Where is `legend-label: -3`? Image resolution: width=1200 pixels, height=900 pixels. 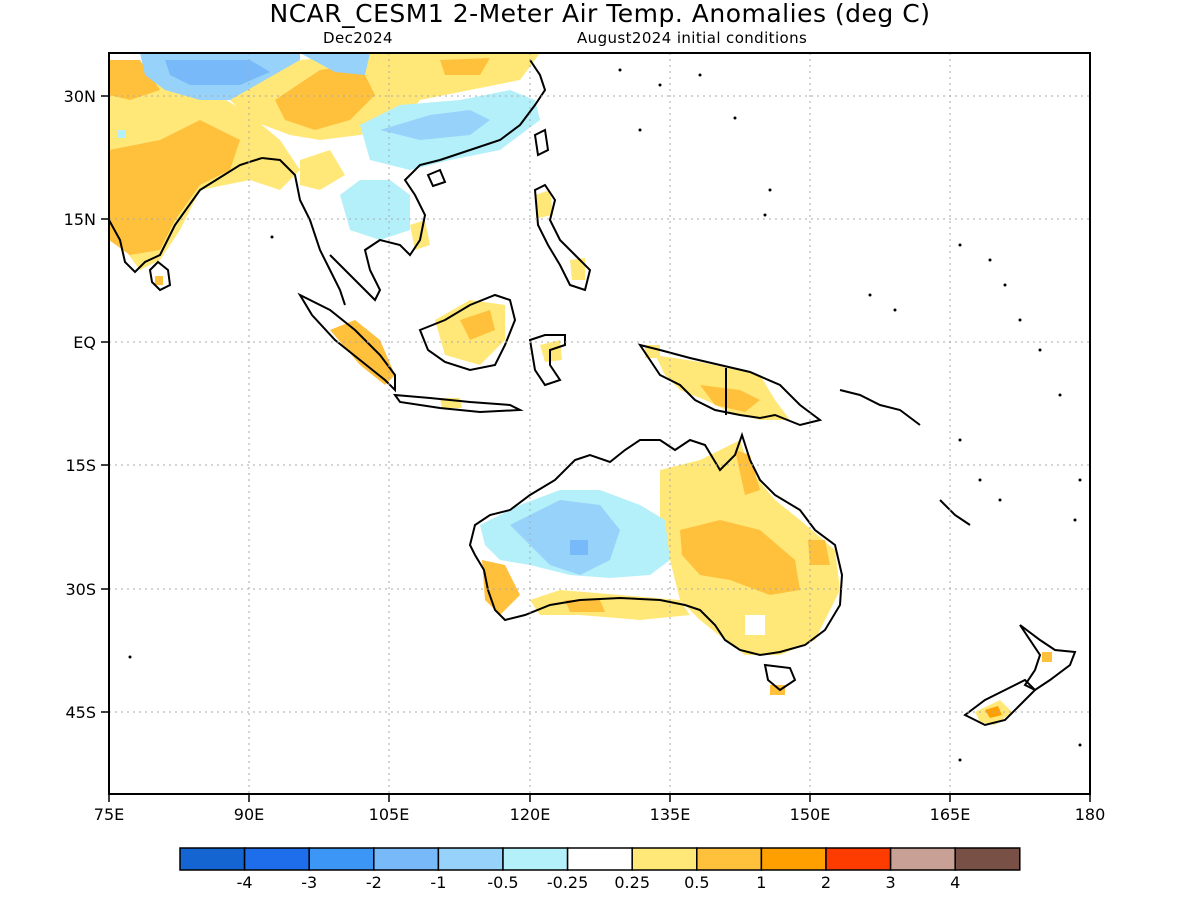 legend-label: -3 is located at coordinates (309, 882).